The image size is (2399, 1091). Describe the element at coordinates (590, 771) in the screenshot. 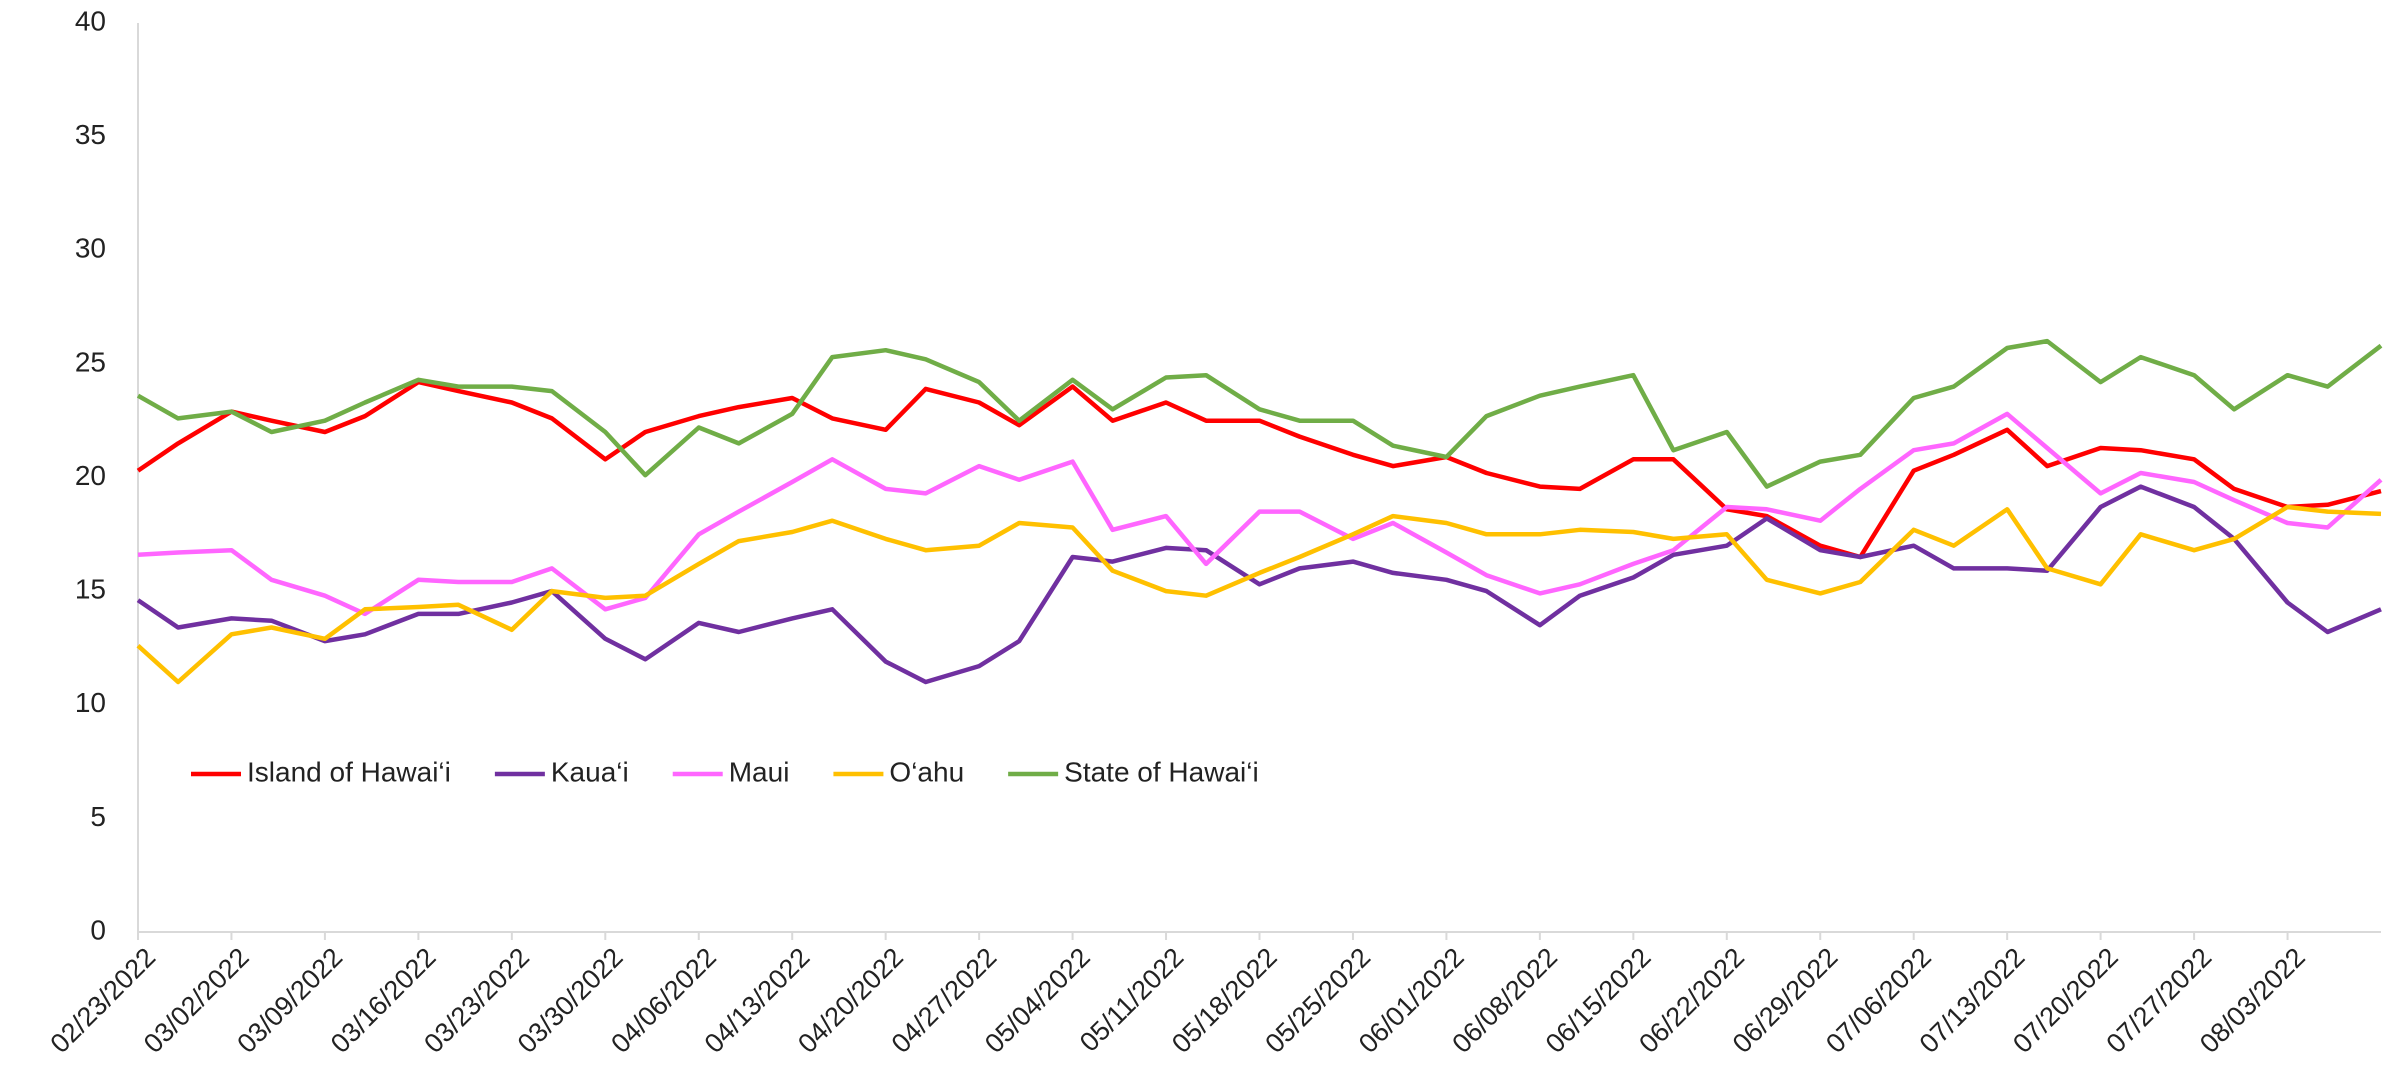

I see `legend-label: Kaua‘i` at that location.